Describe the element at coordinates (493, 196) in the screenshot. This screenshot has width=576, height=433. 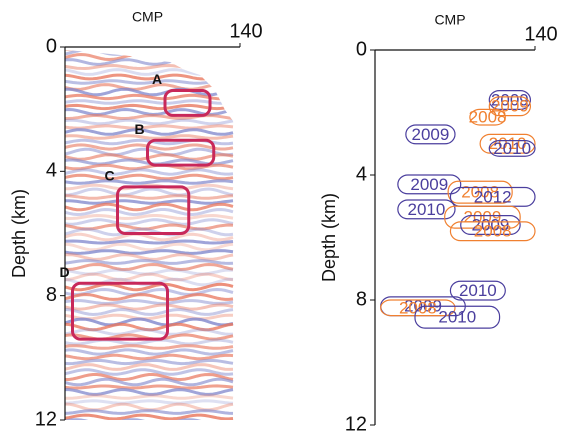
I see `year-label: 2012` at that location.